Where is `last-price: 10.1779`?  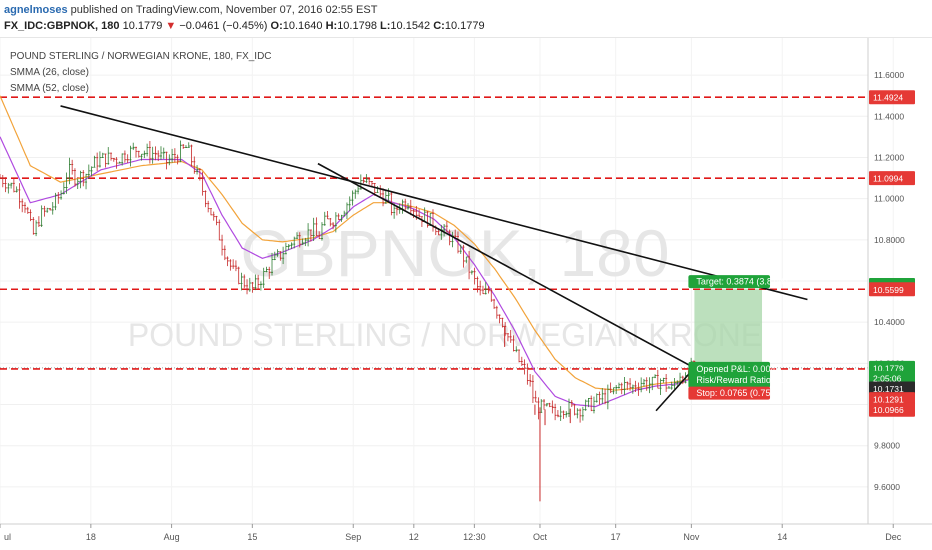
last-price: 10.1779 is located at coordinates (142, 26).